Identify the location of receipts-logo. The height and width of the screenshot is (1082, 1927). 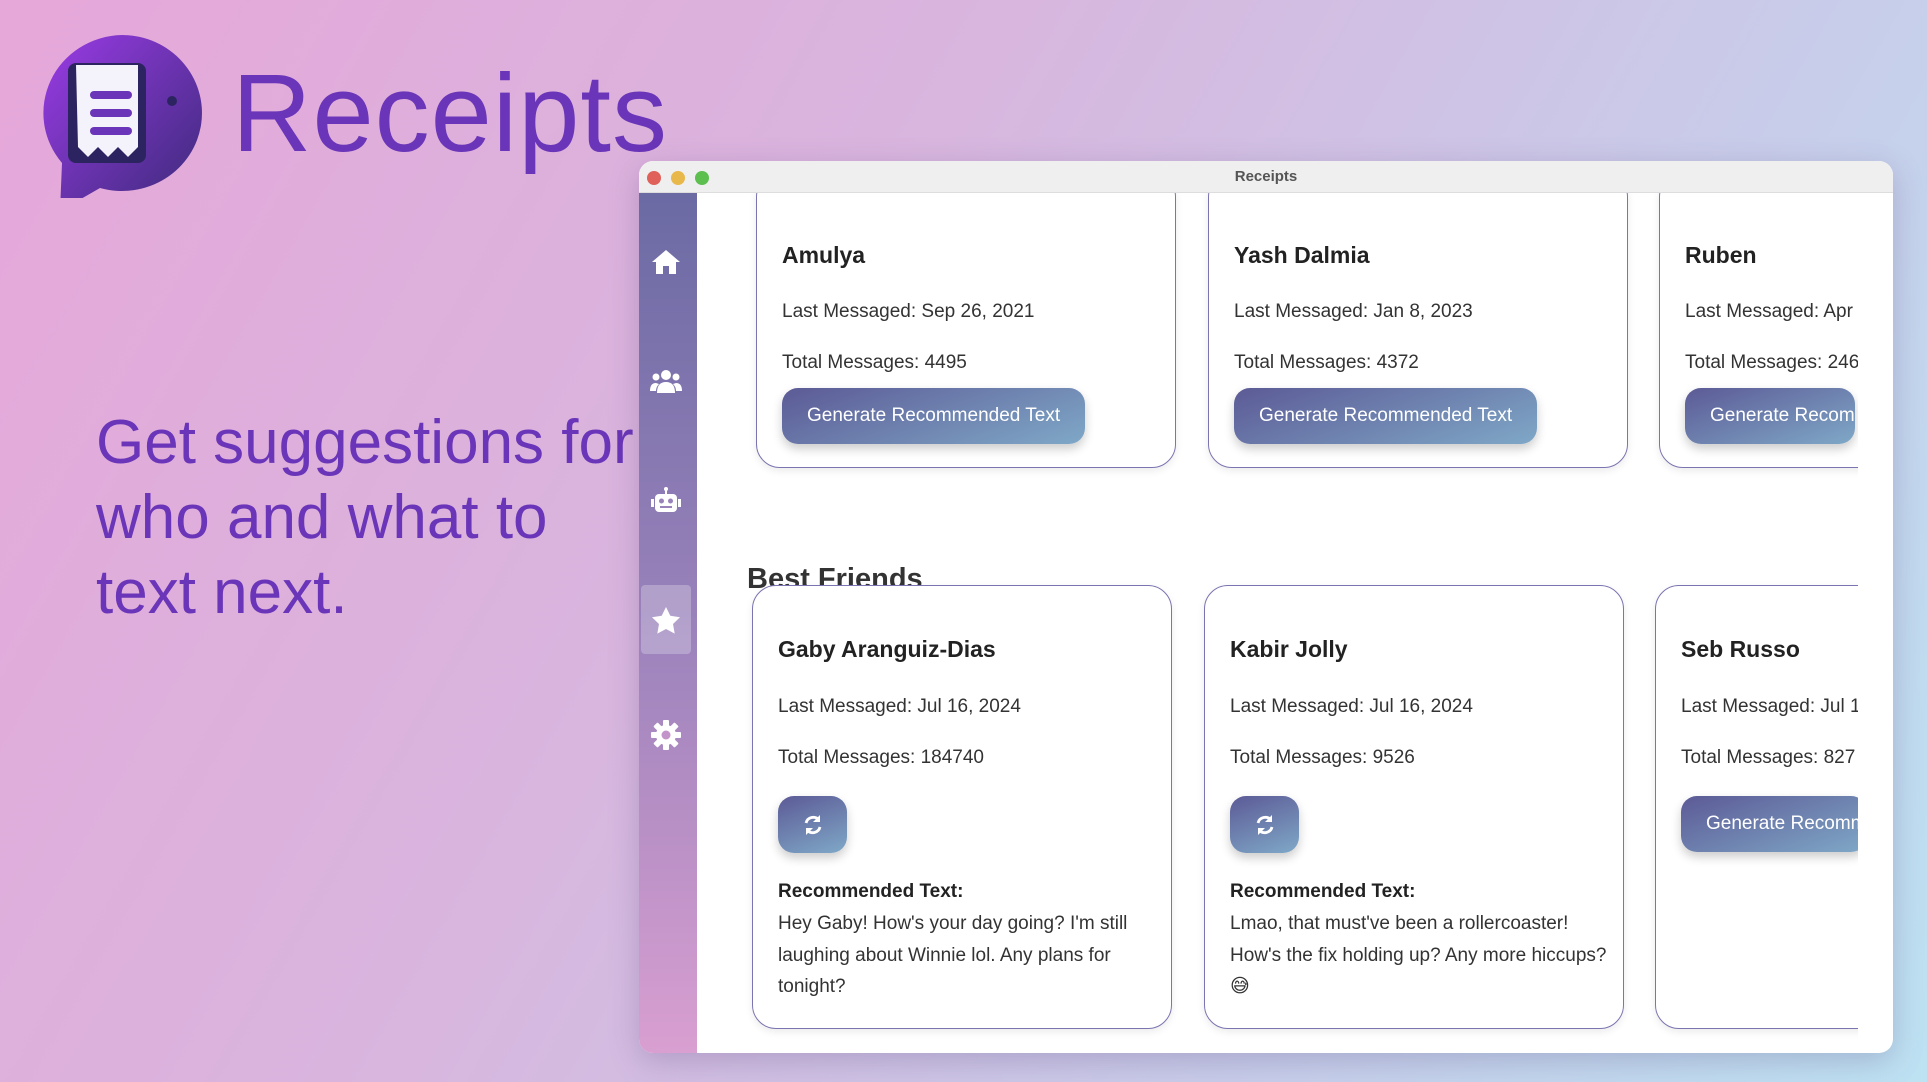
(122, 116).